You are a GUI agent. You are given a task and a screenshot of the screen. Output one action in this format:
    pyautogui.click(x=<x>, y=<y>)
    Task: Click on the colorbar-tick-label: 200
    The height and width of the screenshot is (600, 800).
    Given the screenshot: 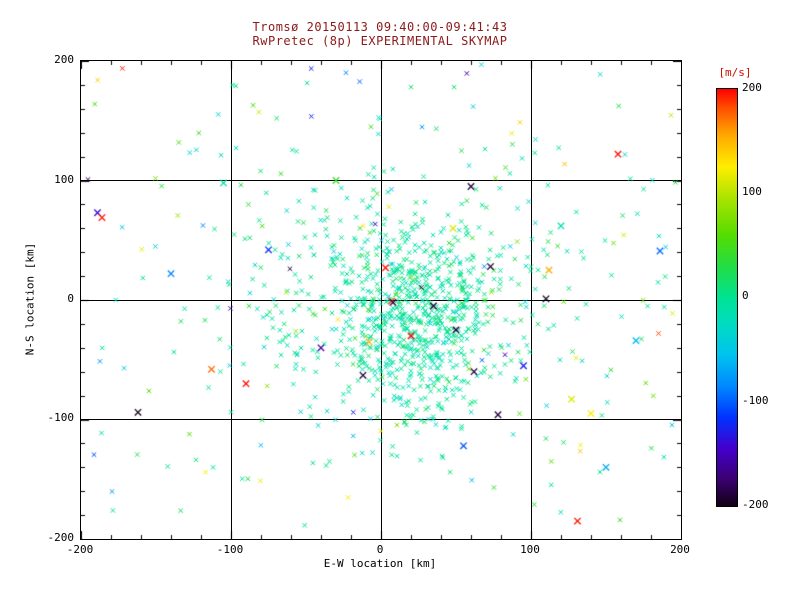 What is the action you would take?
    pyautogui.click(x=752, y=87)
    